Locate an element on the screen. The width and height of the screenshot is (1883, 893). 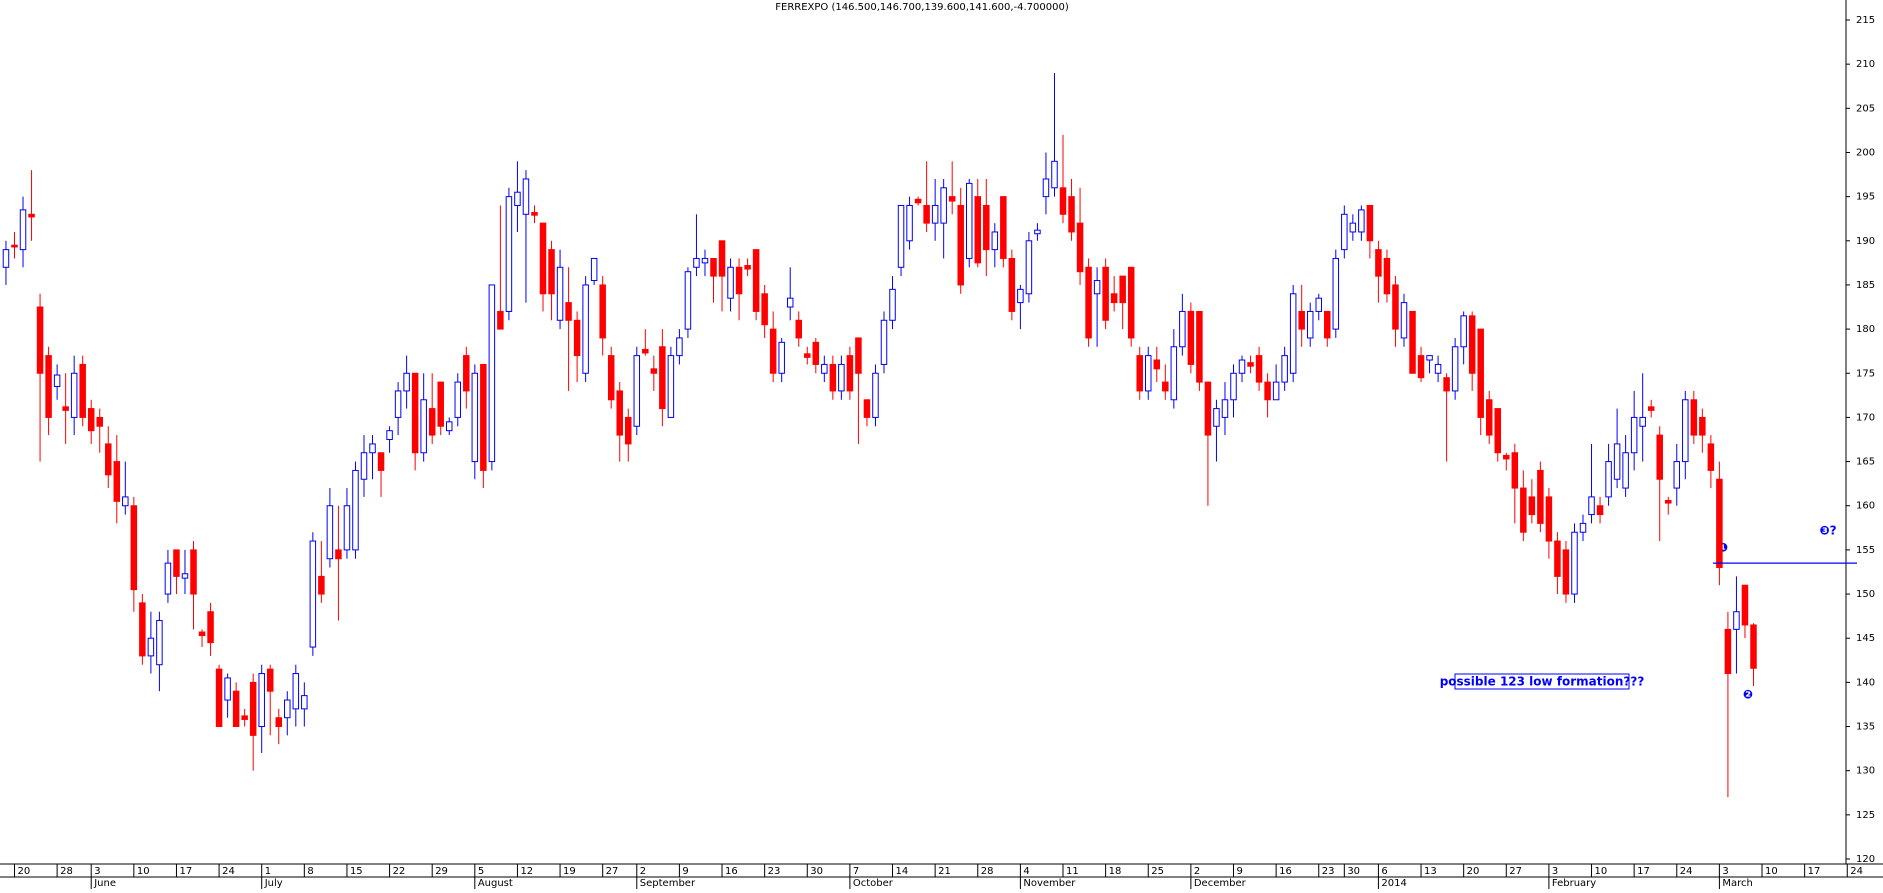
x-tick-label: 9 is located at coordinates (1239, 871).